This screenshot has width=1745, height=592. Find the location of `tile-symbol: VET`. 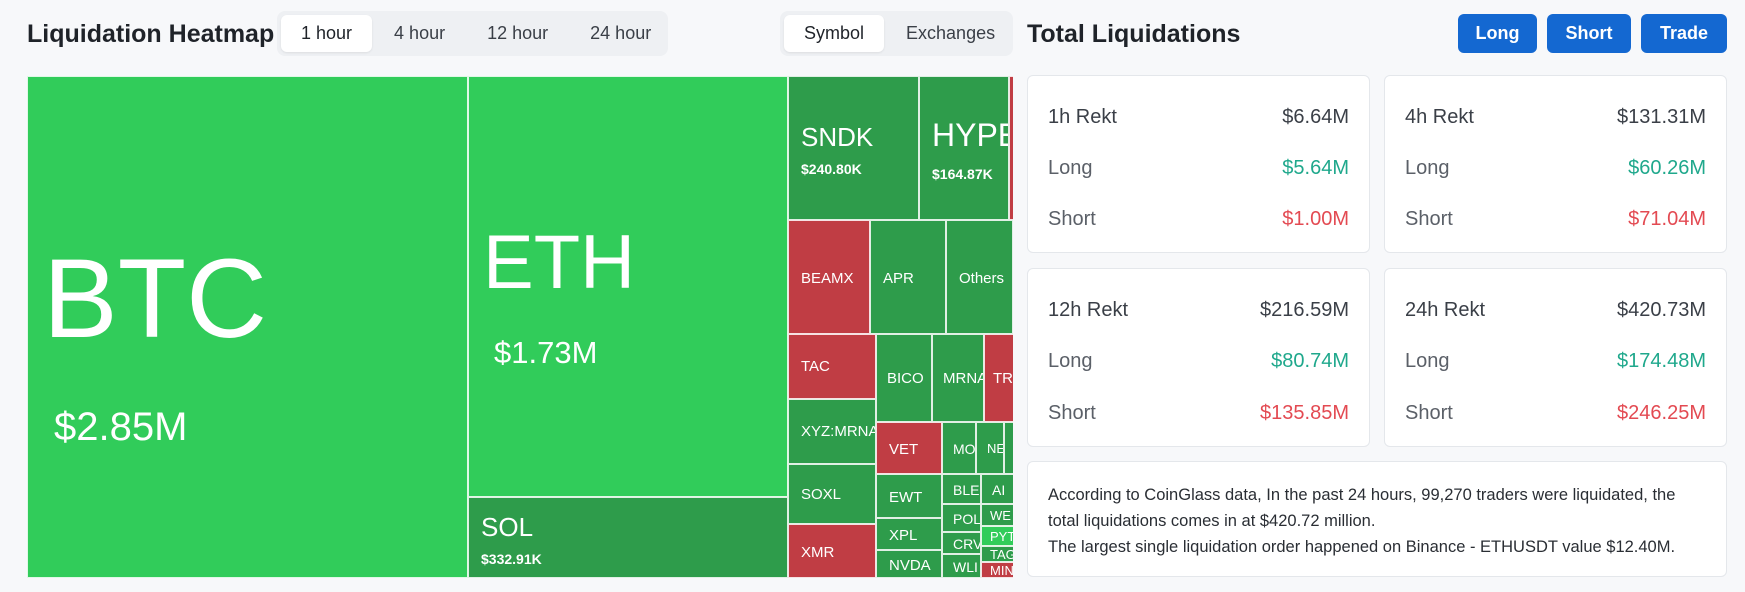

tile-symbol: VET is located at coordinates (904, 449).